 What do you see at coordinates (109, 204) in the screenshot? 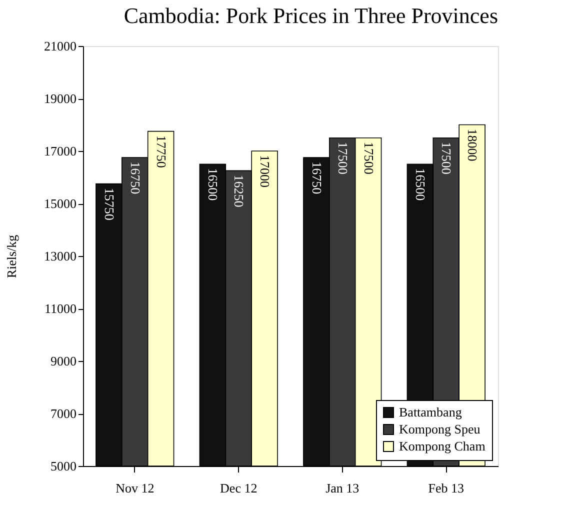
I see `data-label: 15750` at bounding box center [109, 204].